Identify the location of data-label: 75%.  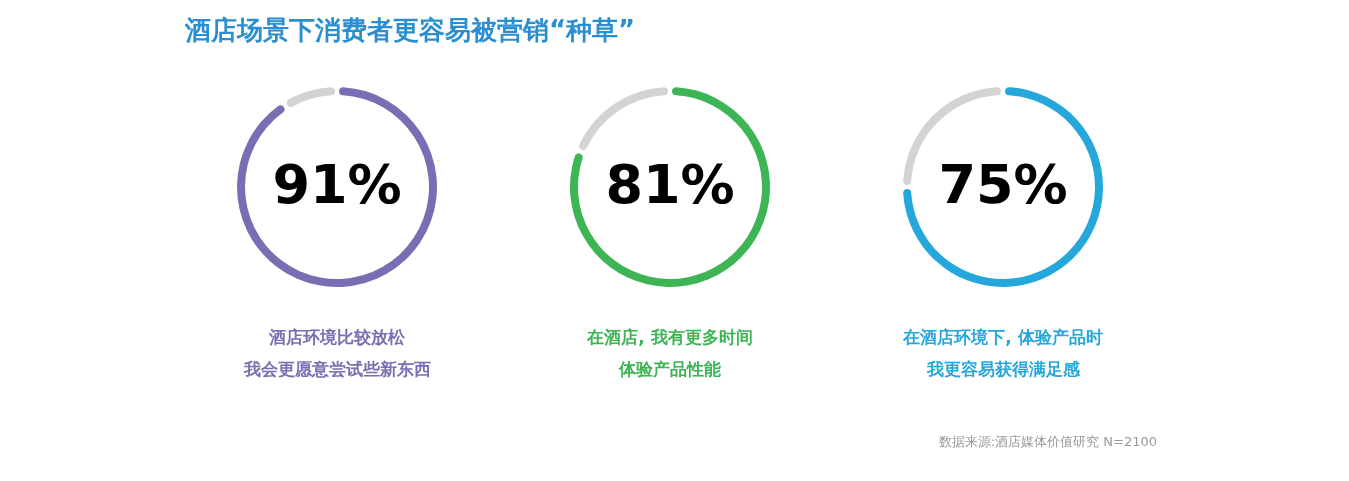
(1003, 184).